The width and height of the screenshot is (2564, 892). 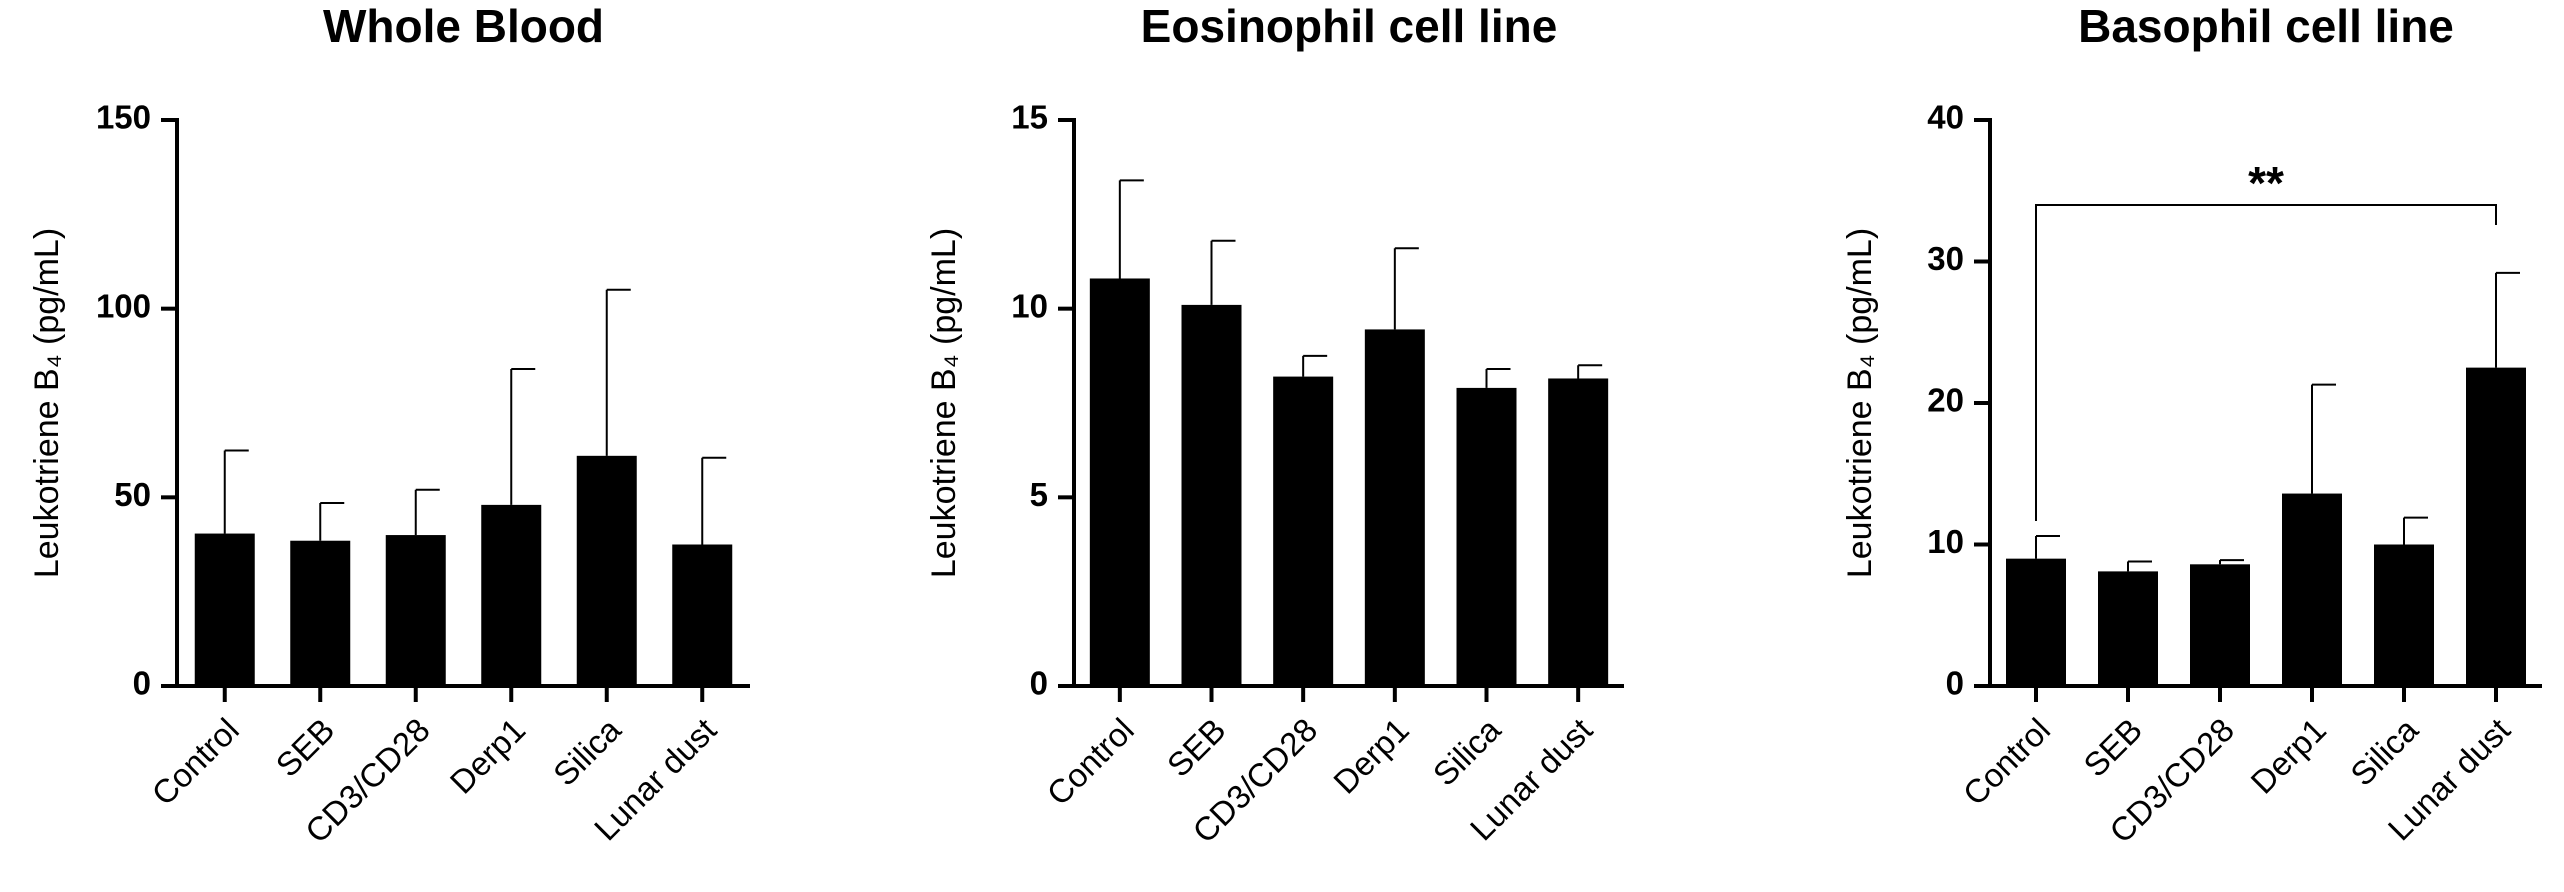 I want to click on y-tick-label: 15, so click(x=1029, y=117).